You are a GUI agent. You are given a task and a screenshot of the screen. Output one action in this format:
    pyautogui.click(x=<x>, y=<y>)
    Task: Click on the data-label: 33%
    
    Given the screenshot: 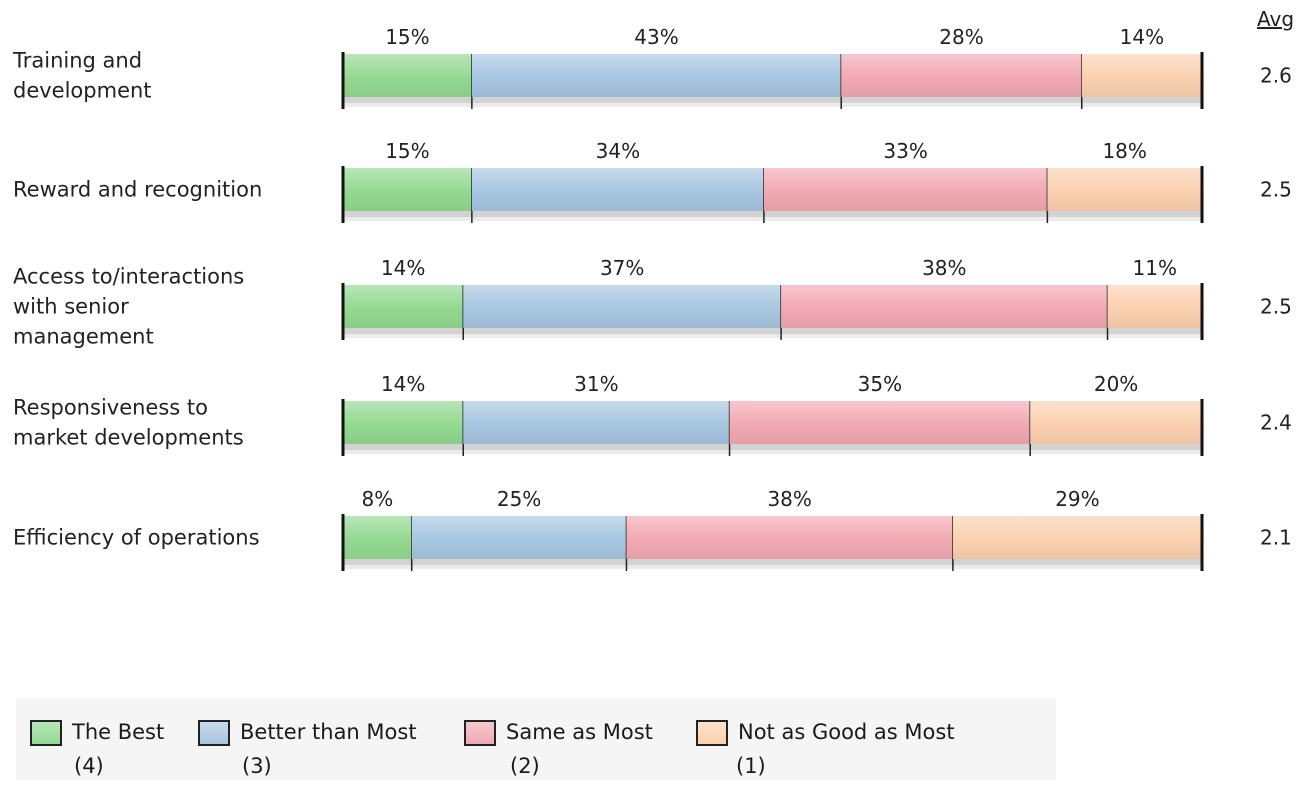 What is the action you would take?
    pyautogui.click(x=905, y=151)
    